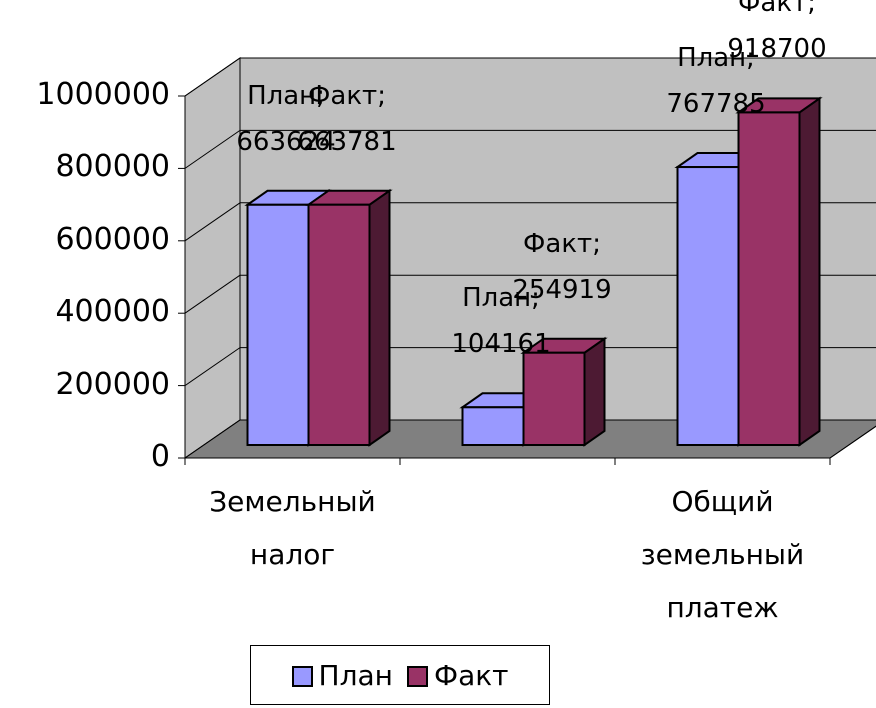 The width and height of the screenshot is (876, 708). I want to click on y-tick-label: 0, so click(160, 456).